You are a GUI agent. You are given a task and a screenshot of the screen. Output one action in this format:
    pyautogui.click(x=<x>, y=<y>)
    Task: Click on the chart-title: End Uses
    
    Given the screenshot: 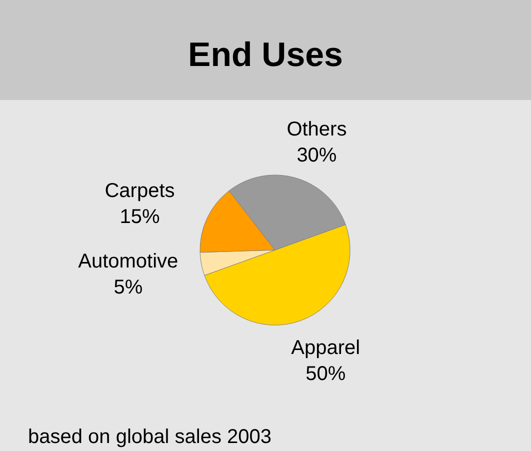 What is the action you would take?
    pyautogui.click(x=265, y=55)
    